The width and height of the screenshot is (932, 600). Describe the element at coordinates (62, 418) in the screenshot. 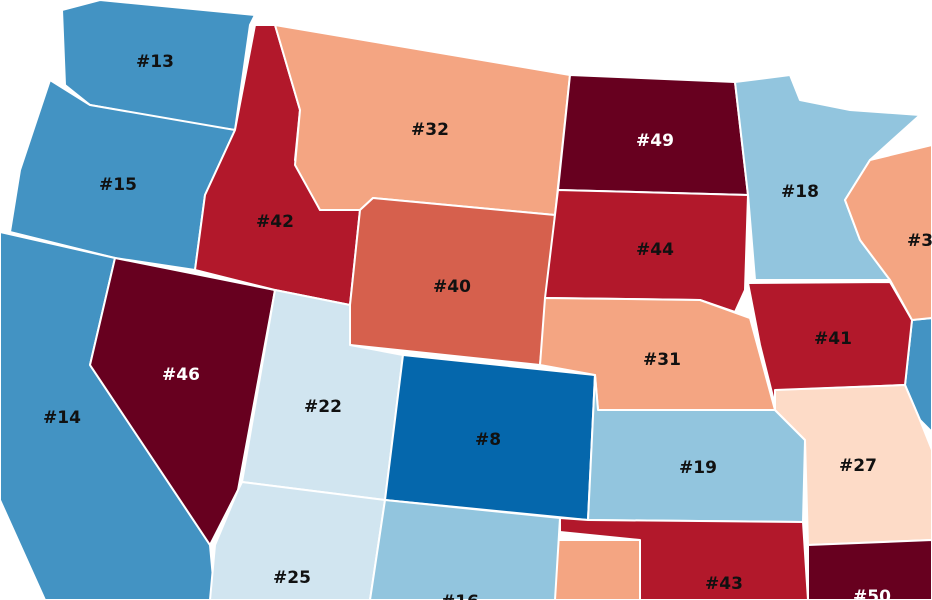

I see `state-rank: #14` at that location.